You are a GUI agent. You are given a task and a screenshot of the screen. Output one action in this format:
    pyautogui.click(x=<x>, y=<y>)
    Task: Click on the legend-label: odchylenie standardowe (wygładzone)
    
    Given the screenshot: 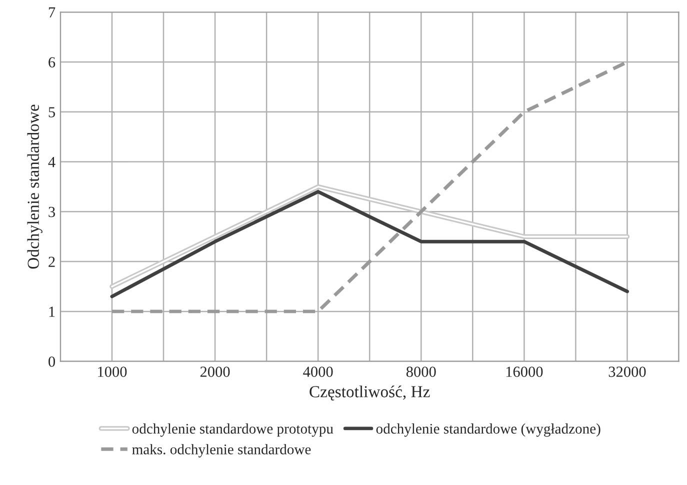 What is the action you would take?
    pyautogui.click(x=488, y=430)
    